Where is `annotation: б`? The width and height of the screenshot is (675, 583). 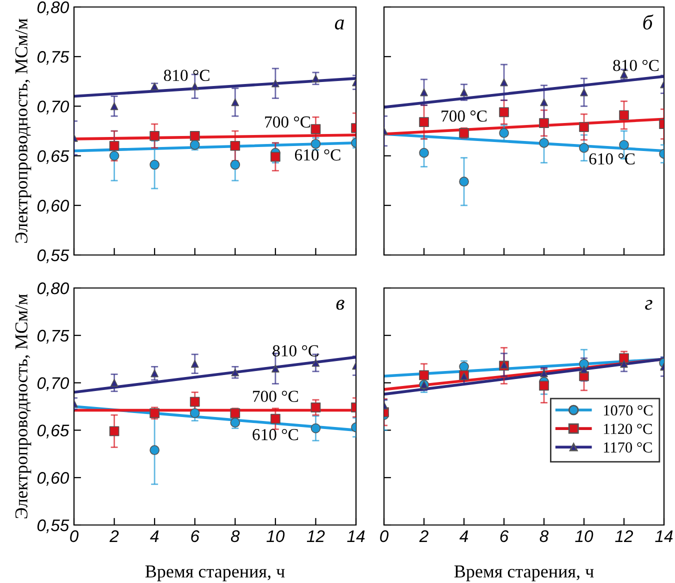 annotation: б is located at coordinates (648, 22).